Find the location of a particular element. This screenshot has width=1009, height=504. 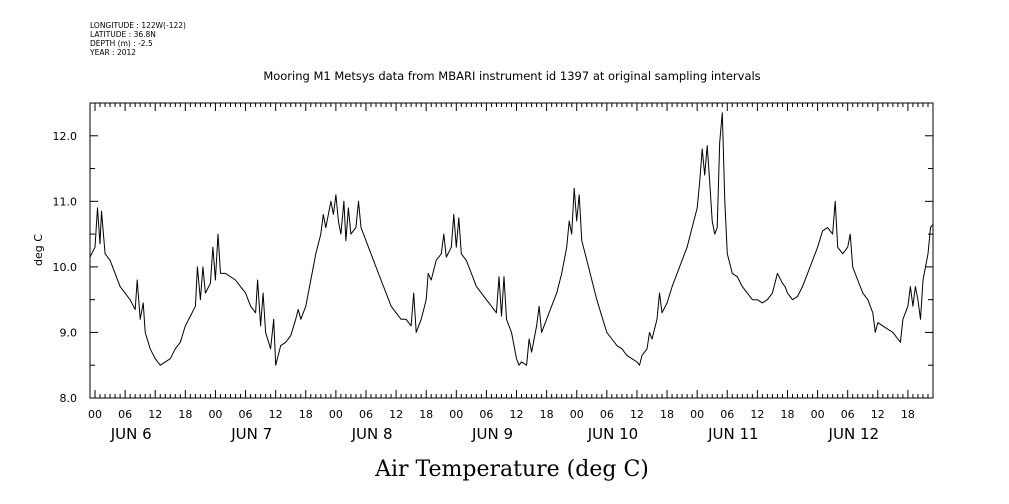

year-text: YEAR : 2012 is located at coordinates (113, 52).